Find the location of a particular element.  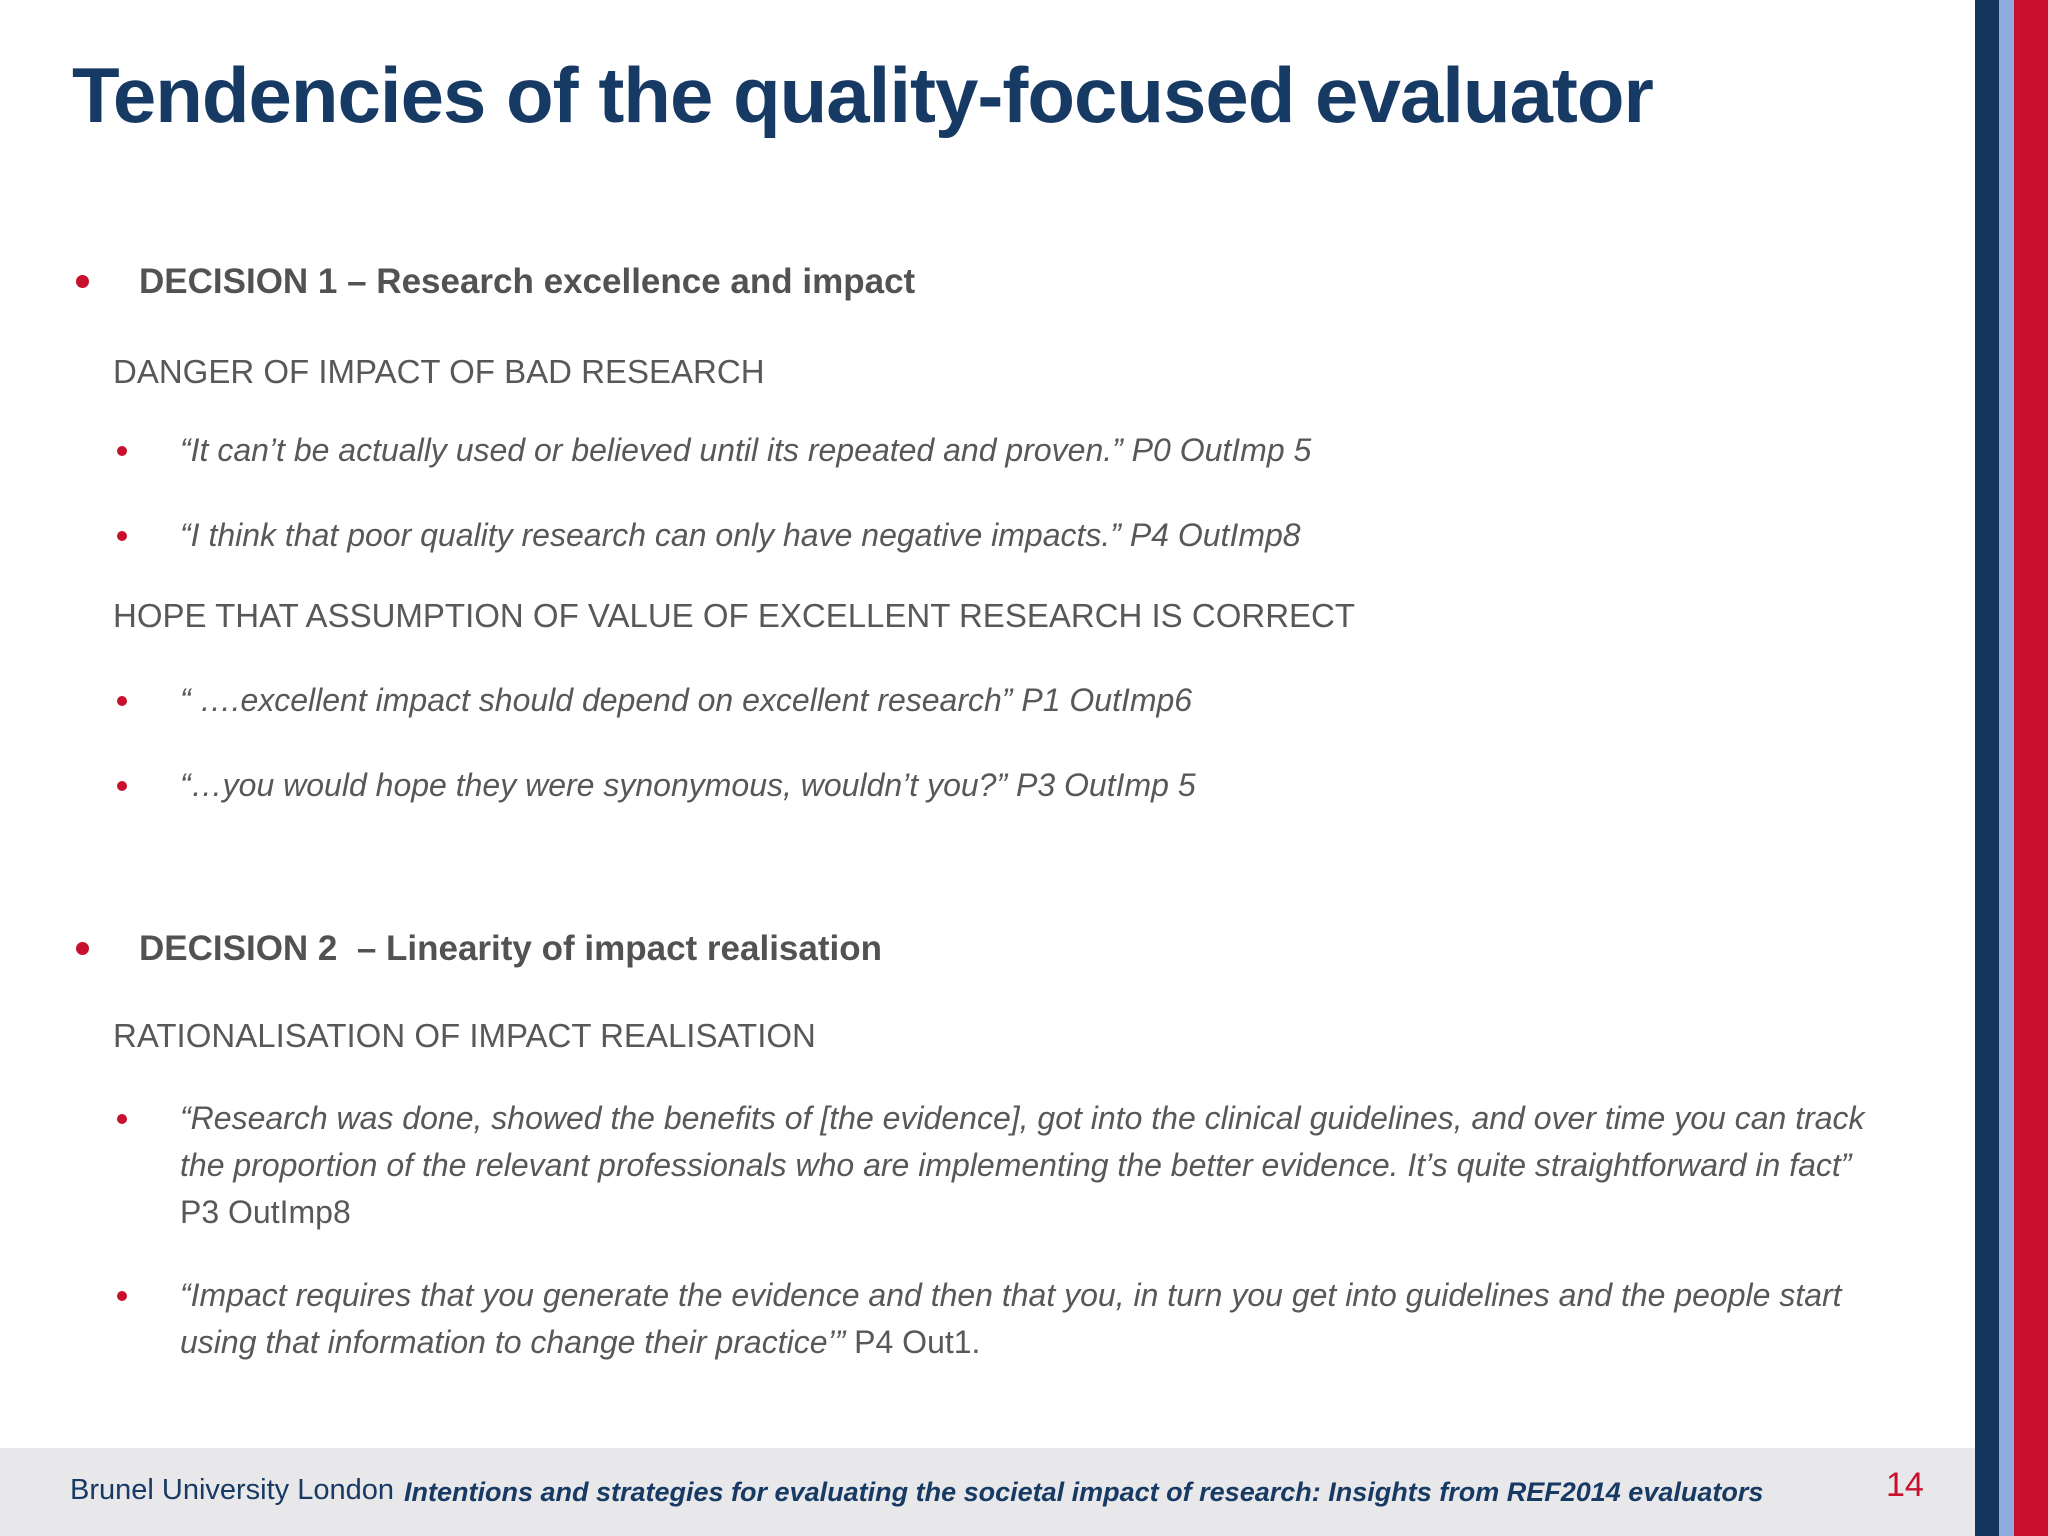

footer-institution: Brunel University London is located at coordinates (232, 1490).